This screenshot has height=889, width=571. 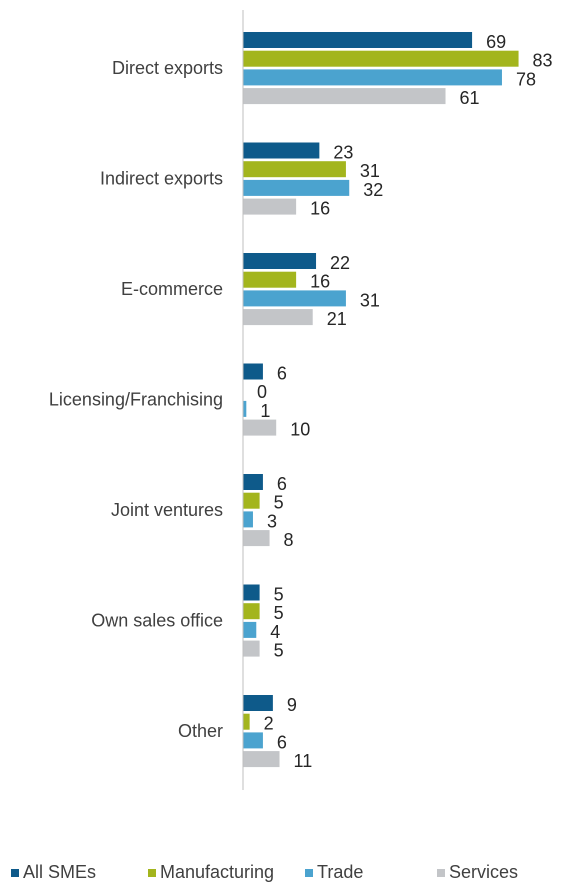 I want to click on bar-indirect-exports-manufacturing, so click(x=294, y=169).